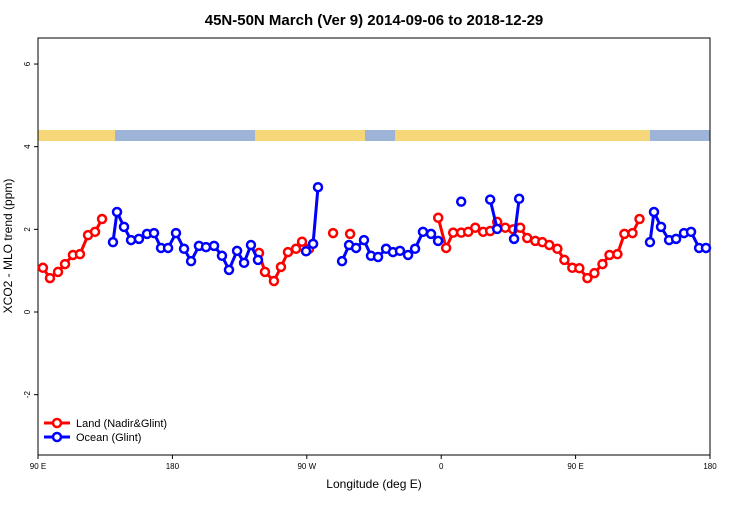 Image resolution: width=750 pixels, height=505 pixels. I want to click on y-tick-label: 0, so click(27, 311).